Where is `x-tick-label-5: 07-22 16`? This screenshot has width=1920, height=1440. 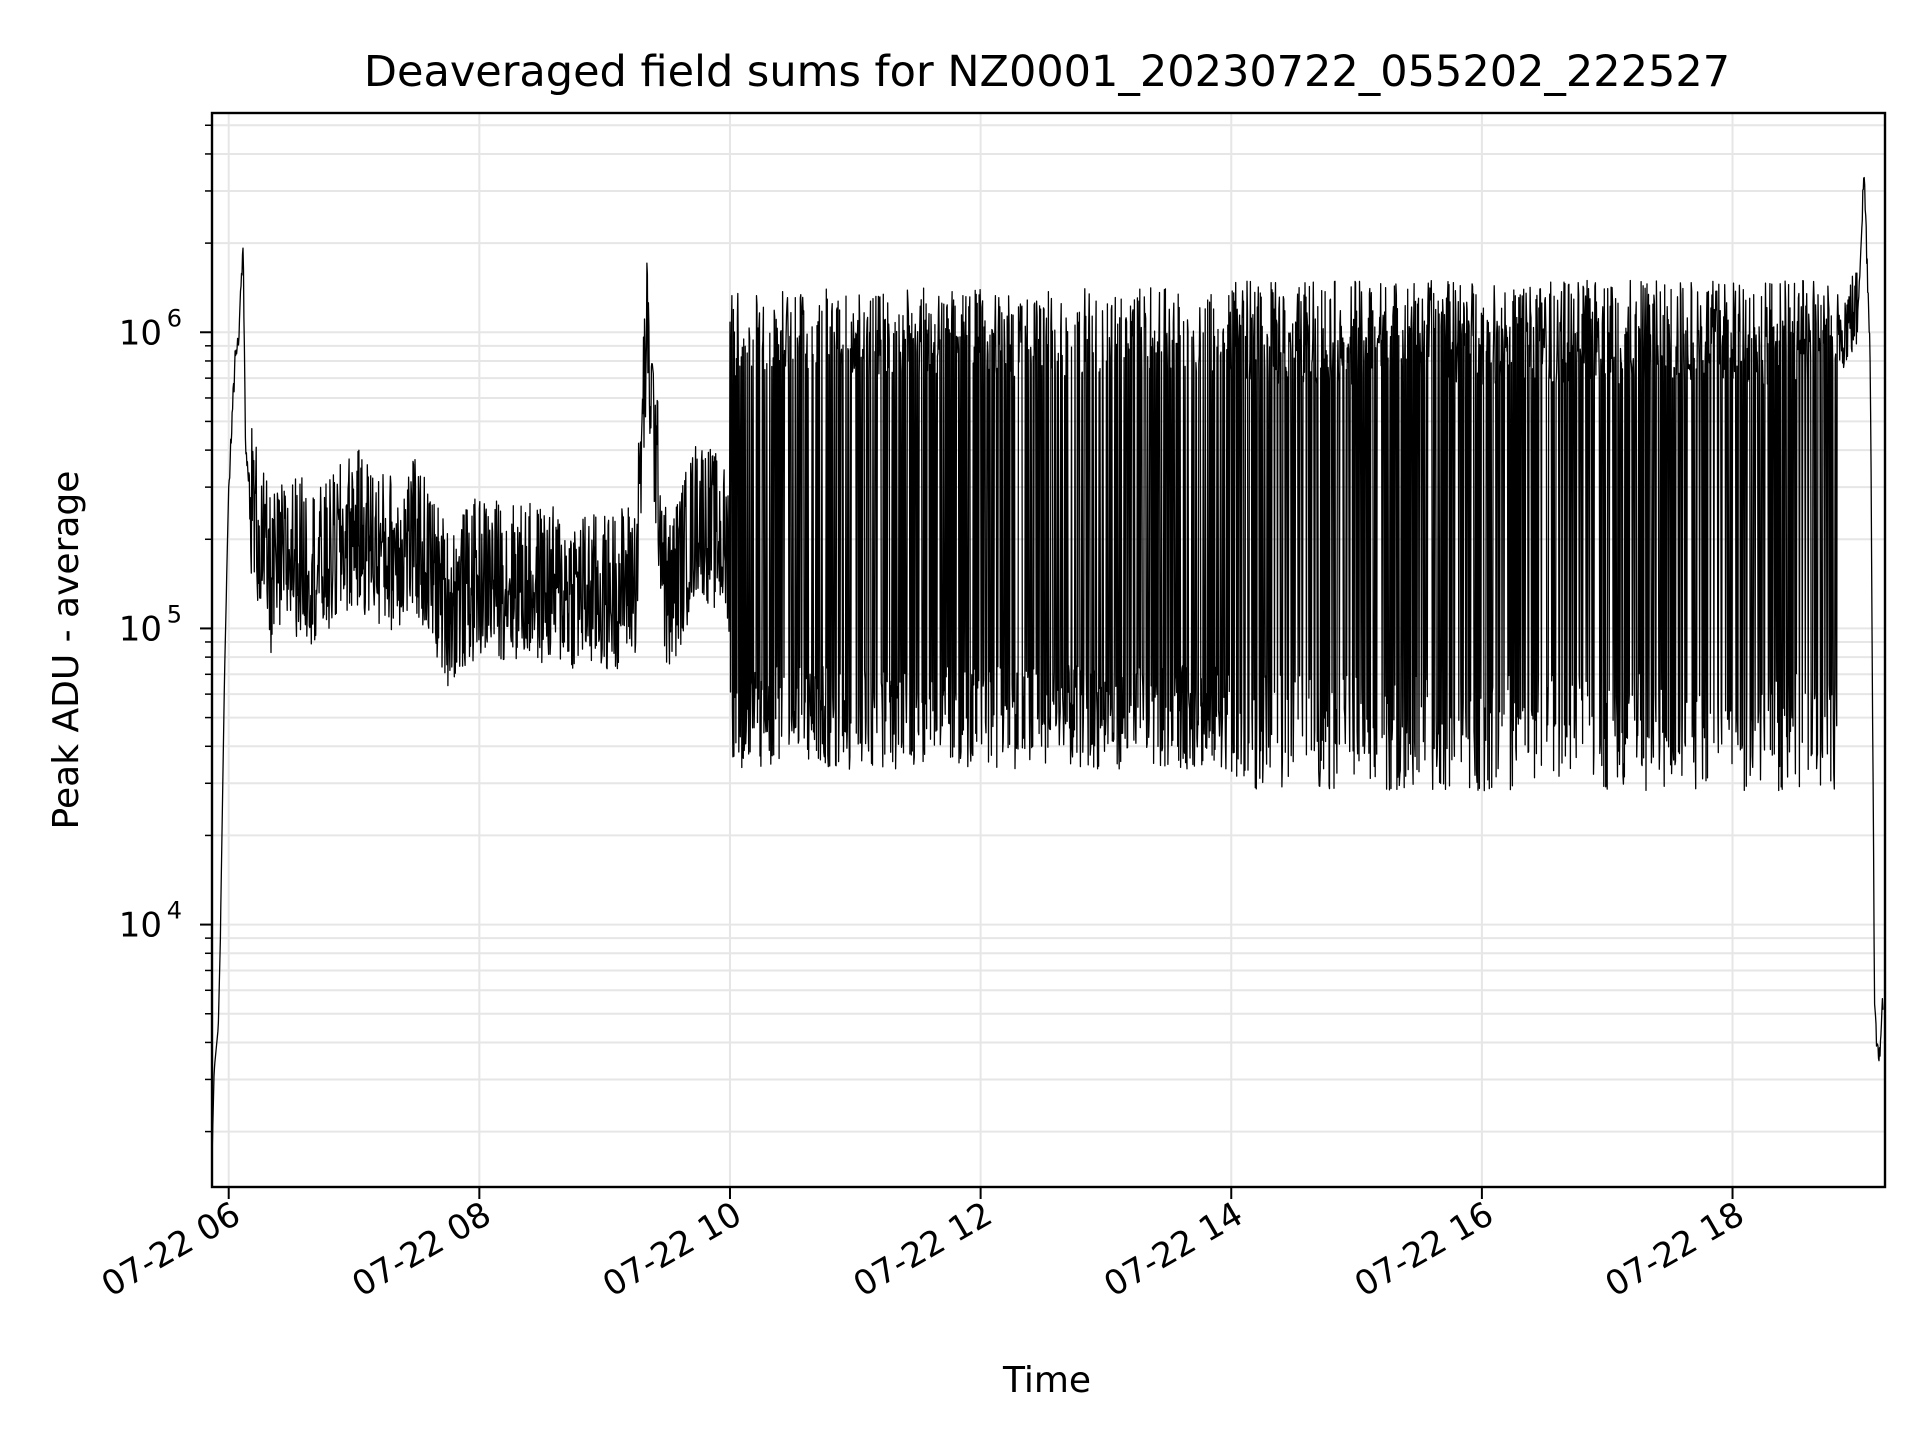 x-tick-label-5: 07-22 16 is located at coordinates (1424, 1249).